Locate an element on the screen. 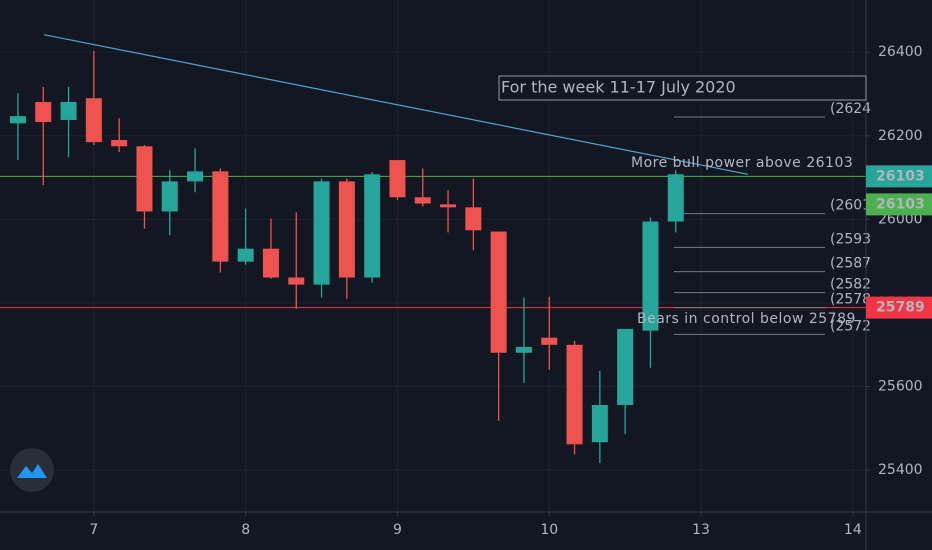 The image size is (932, 550). y-tick-label: 25600 is located at coordinates (900, 387).